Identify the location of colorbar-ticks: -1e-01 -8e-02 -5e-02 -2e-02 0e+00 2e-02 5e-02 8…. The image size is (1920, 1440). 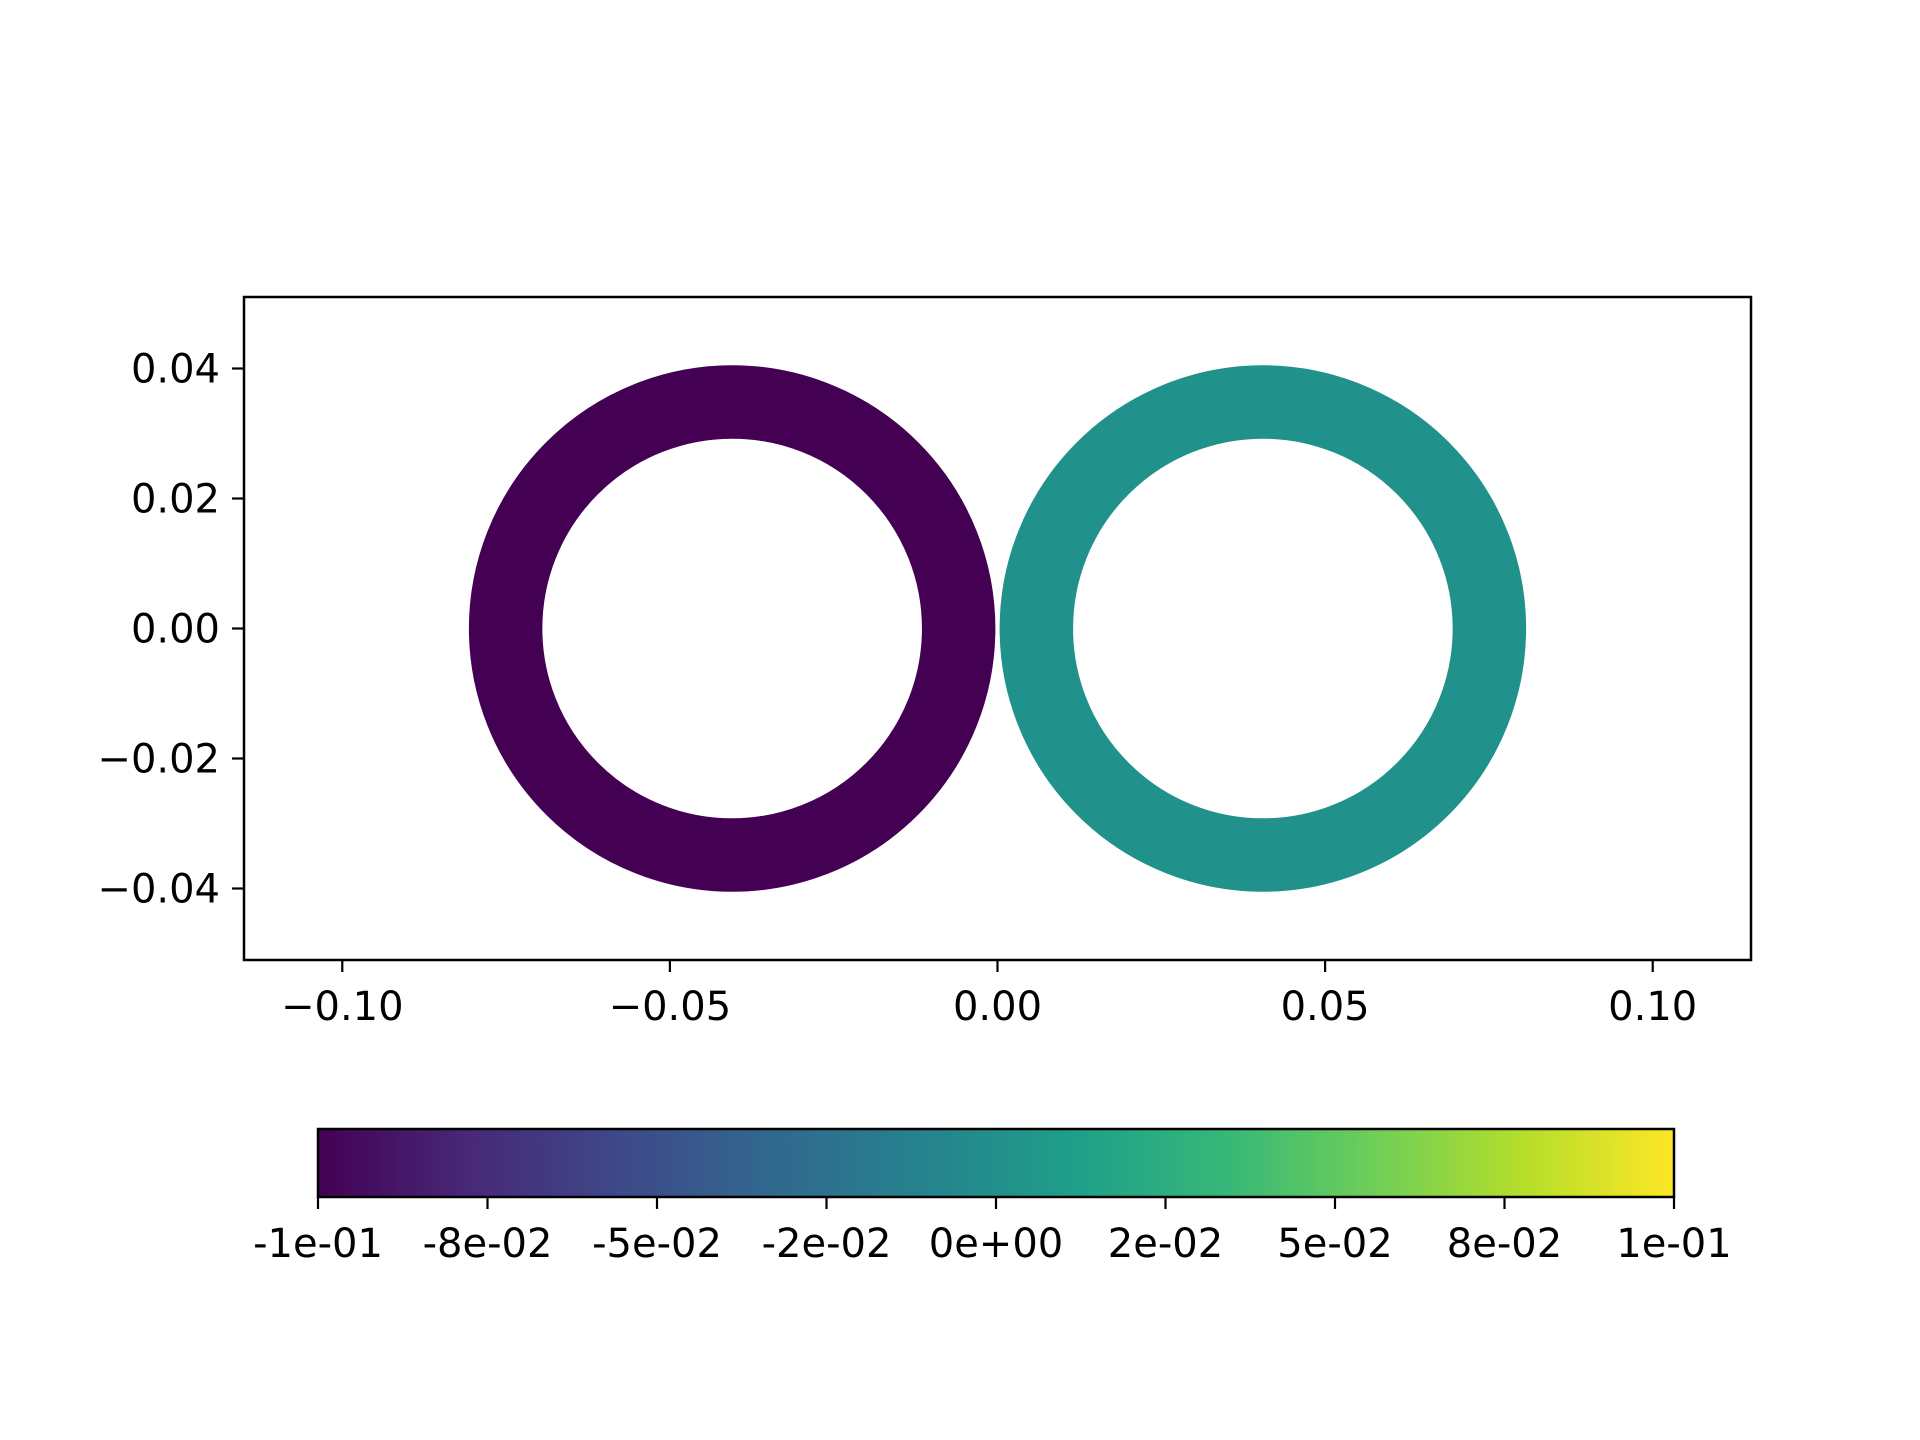
(992, 1232).